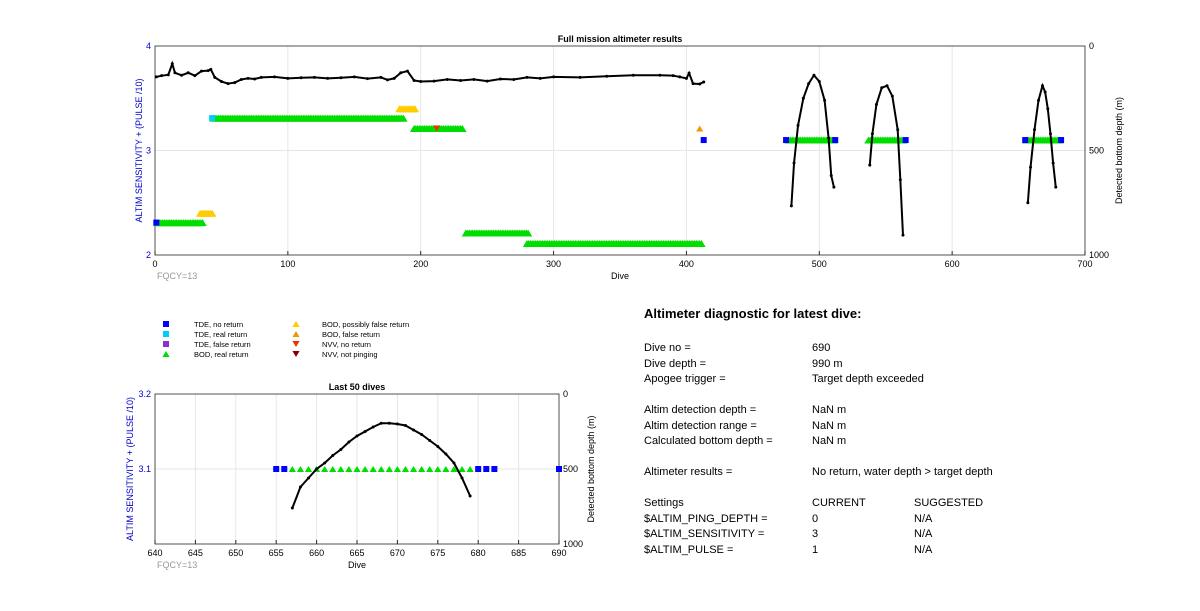 The width and height of the screenshot is (1200, 611). Describe the element at coordinates (839, 503) in the screenshot. I see `current-header: CURRENT` at that location.